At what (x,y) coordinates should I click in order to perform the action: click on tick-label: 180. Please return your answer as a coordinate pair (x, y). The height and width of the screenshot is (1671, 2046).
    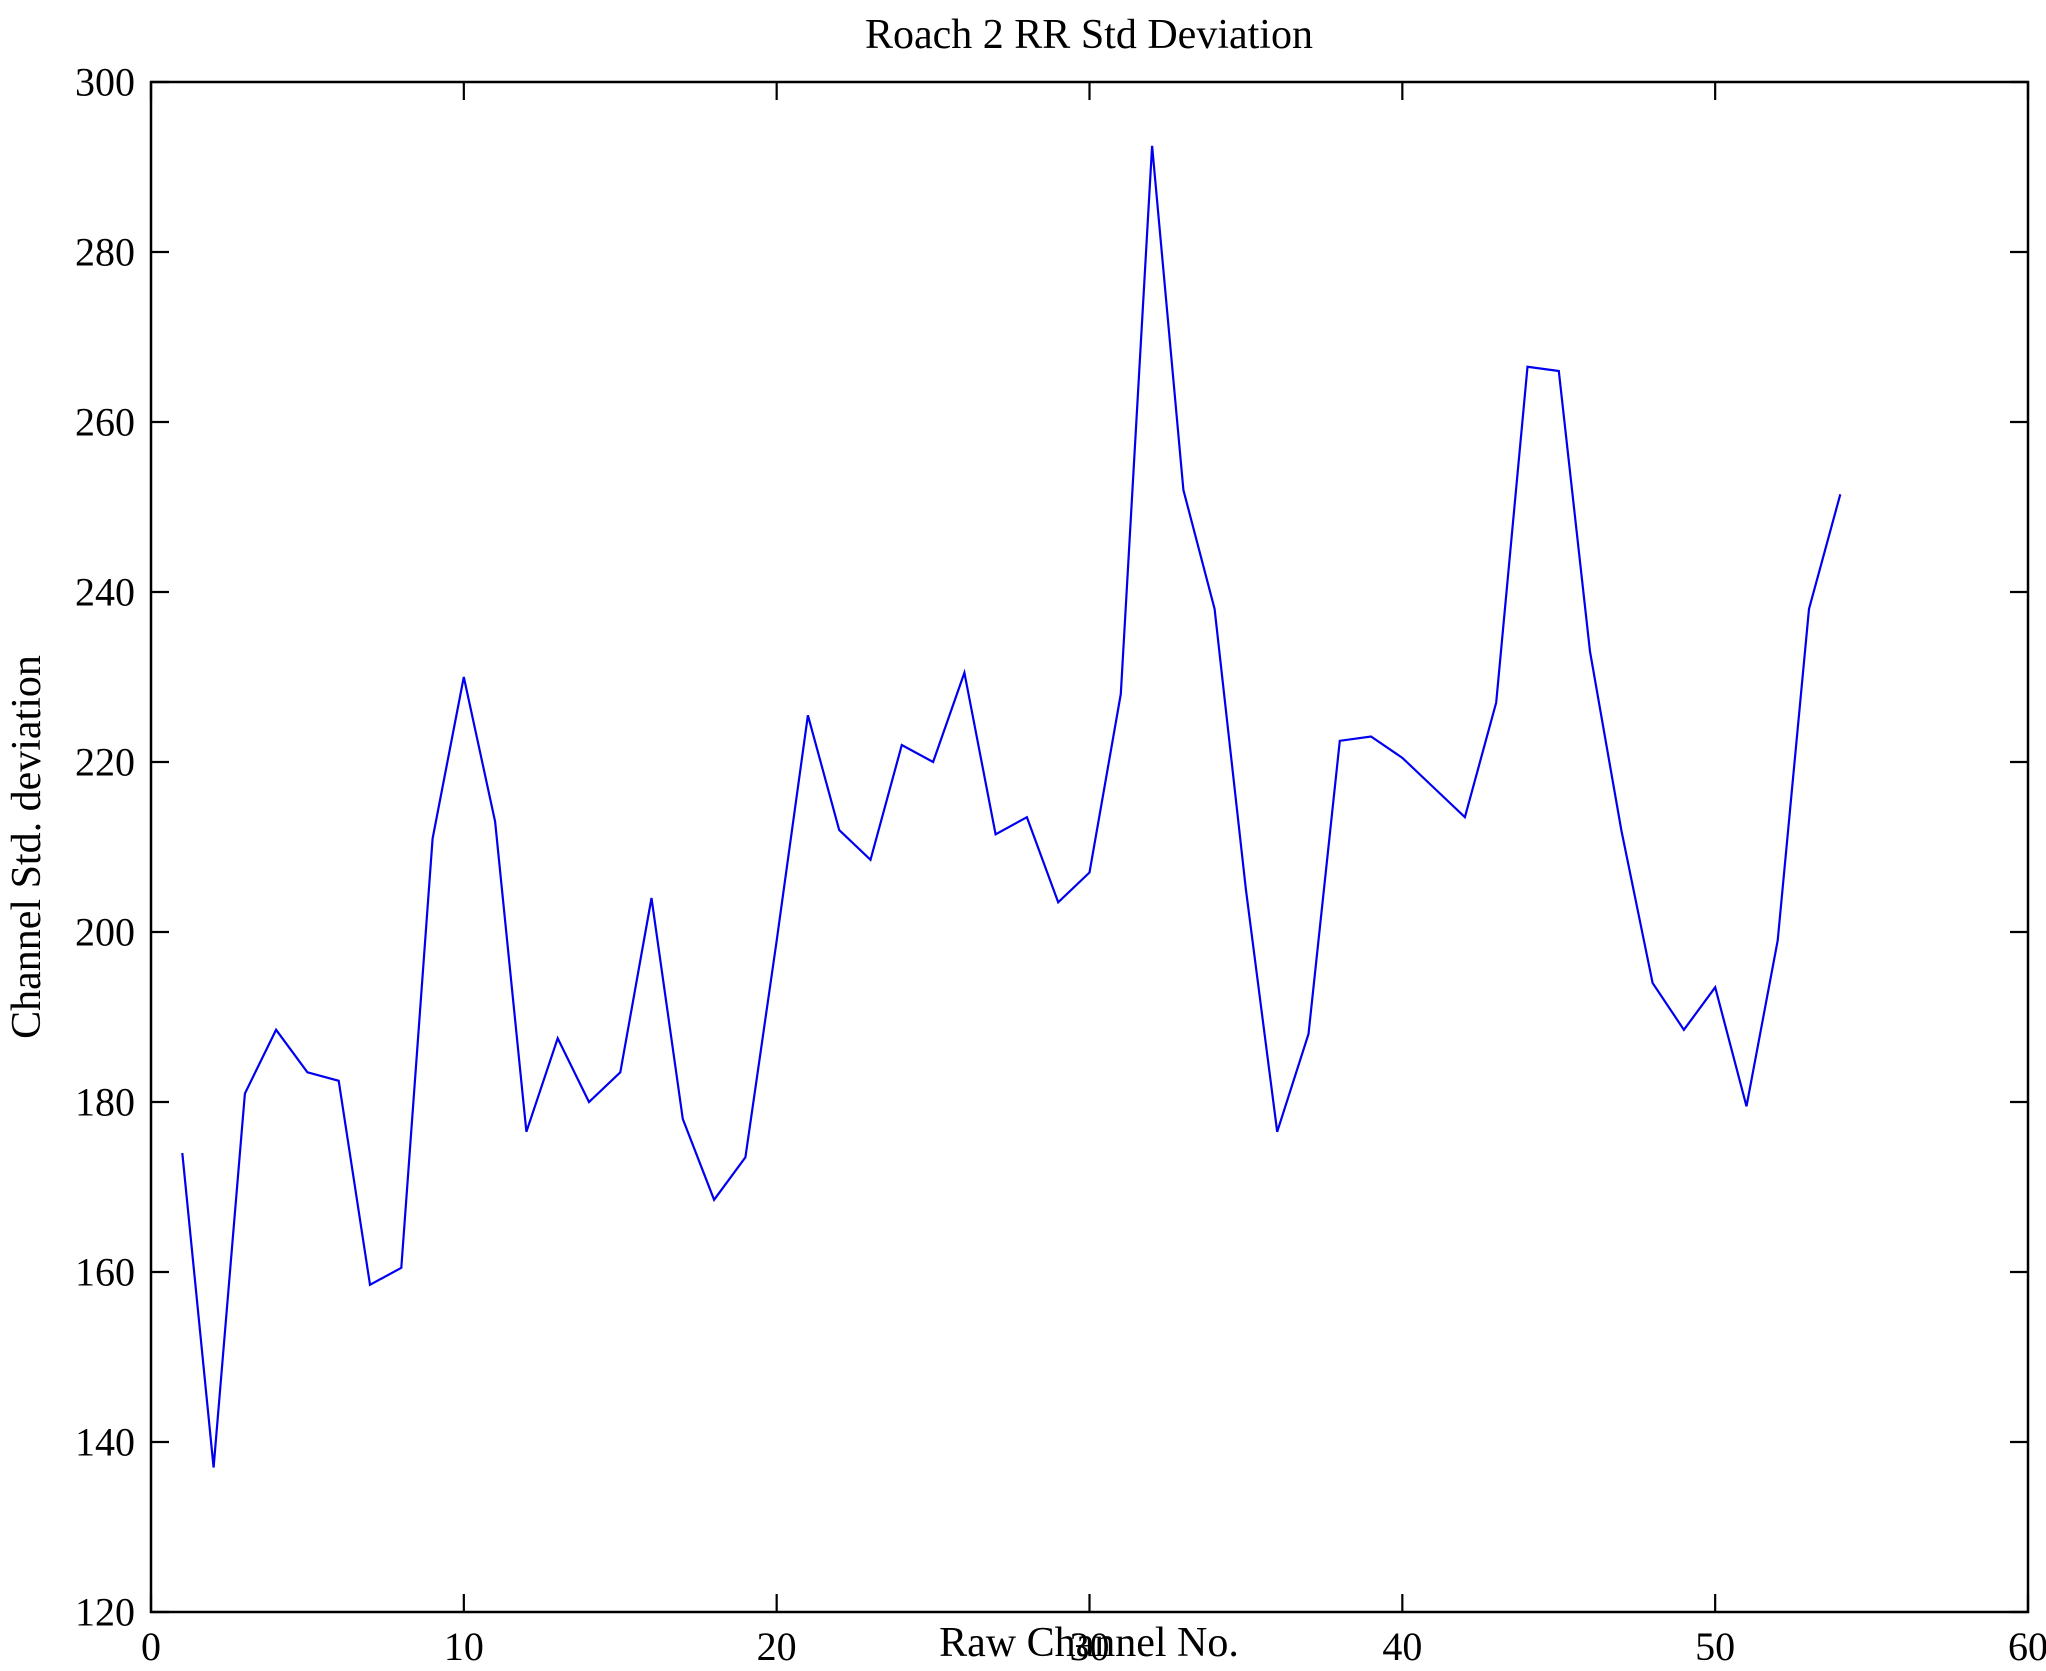
    Looking at the image, I should click on (105, 1102).